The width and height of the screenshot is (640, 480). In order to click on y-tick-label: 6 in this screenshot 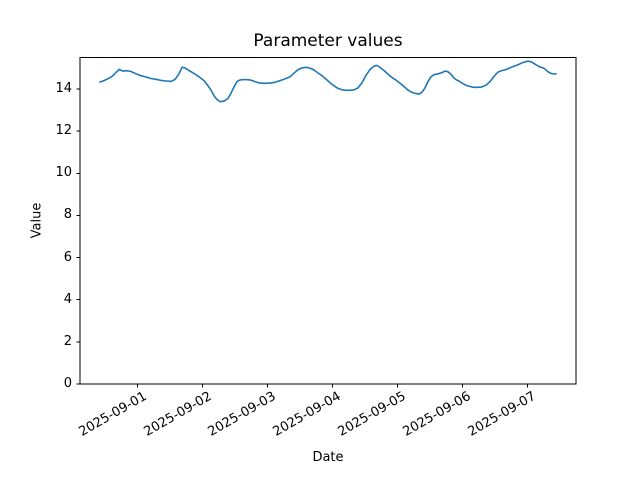, I will do `click(67, 257)`.